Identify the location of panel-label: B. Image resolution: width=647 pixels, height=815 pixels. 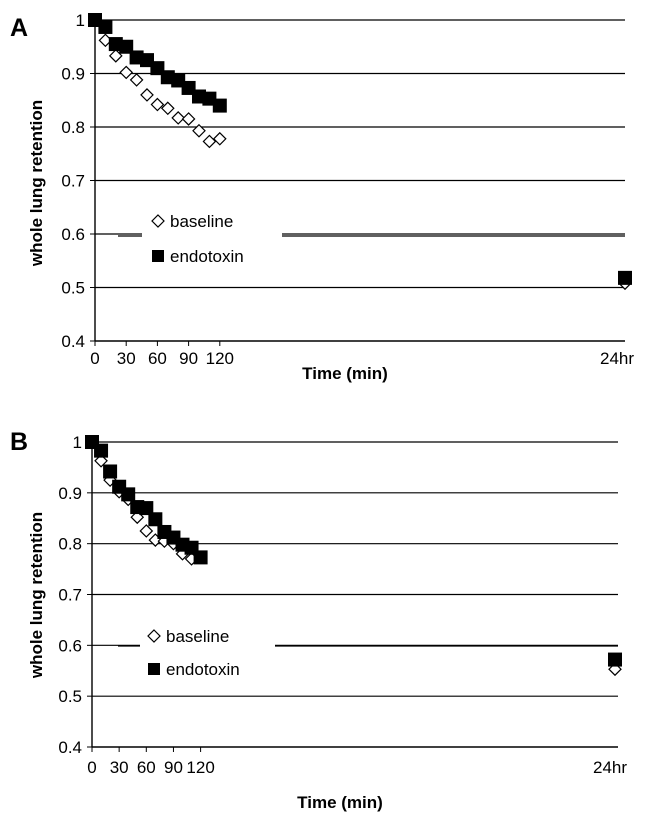
(19, 442).